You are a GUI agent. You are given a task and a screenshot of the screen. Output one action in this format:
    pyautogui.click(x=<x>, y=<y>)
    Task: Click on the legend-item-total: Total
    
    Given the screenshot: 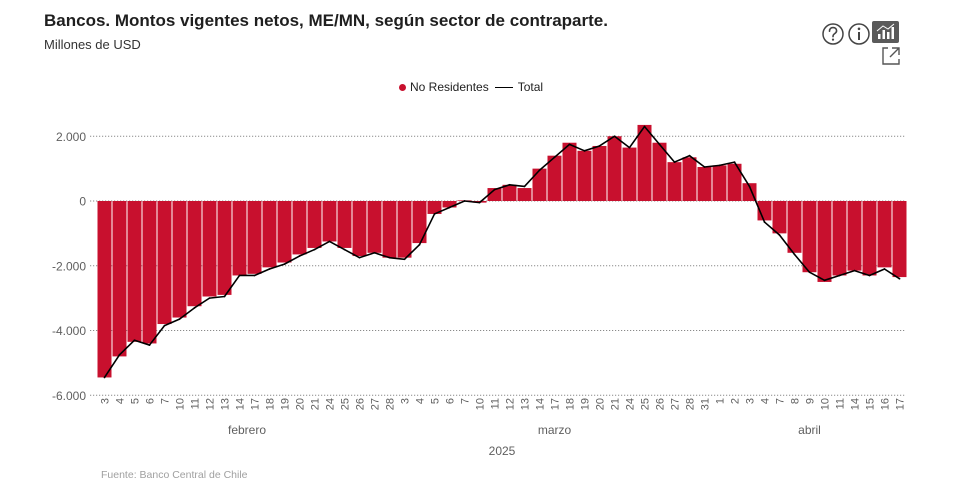 What is the action you would take?
    pyautogui.click(x=518, y=87)
    